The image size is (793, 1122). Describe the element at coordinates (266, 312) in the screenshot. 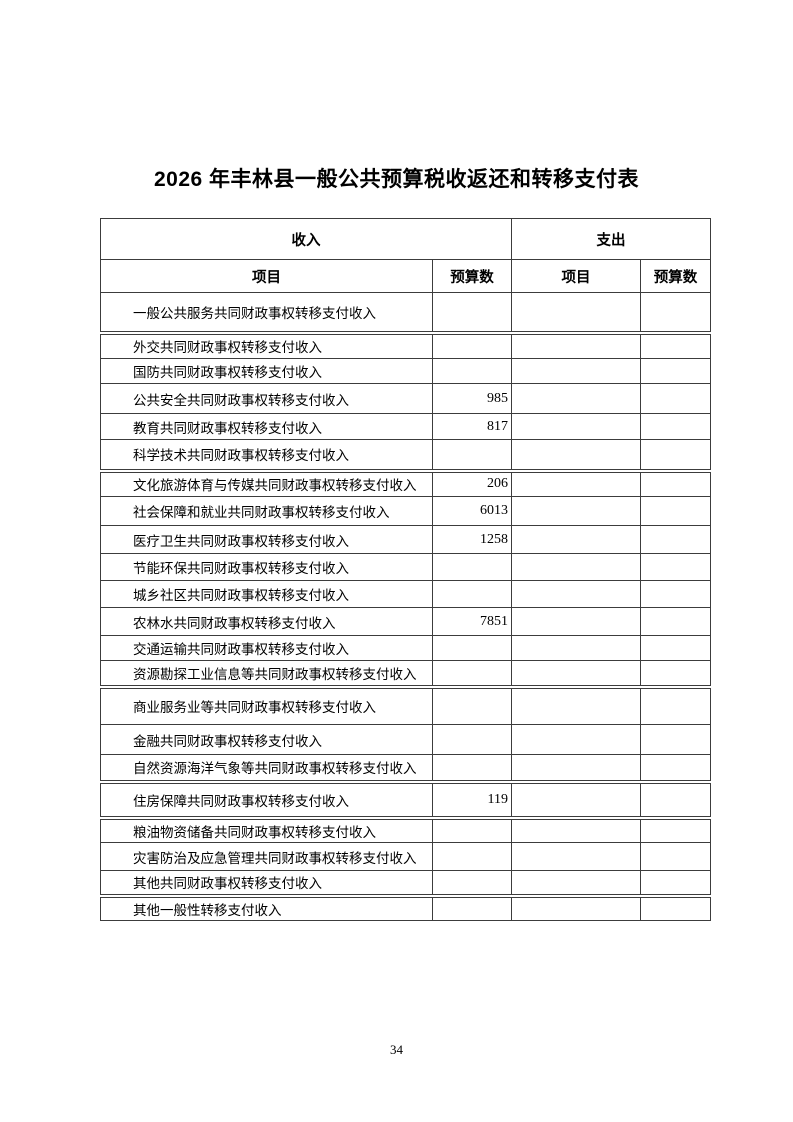

I see `income-item-cell: 一般公共服务共同财政事权转移支付收入` at that location.